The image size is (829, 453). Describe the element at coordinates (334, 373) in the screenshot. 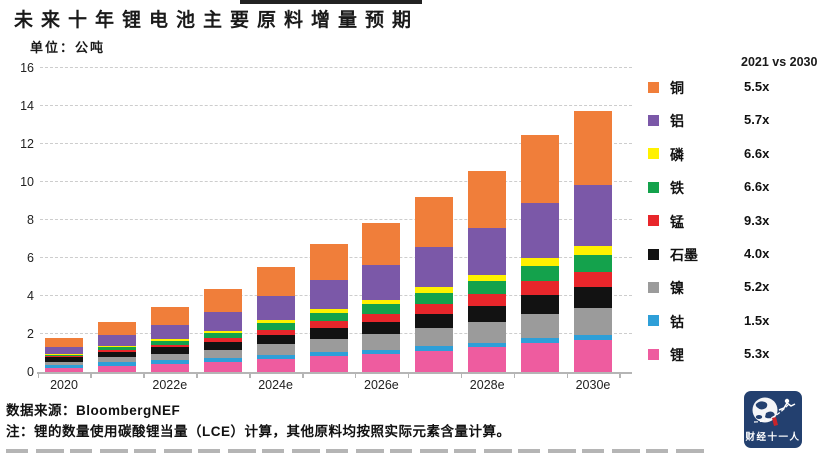

I see `x-axis-line` at that location.